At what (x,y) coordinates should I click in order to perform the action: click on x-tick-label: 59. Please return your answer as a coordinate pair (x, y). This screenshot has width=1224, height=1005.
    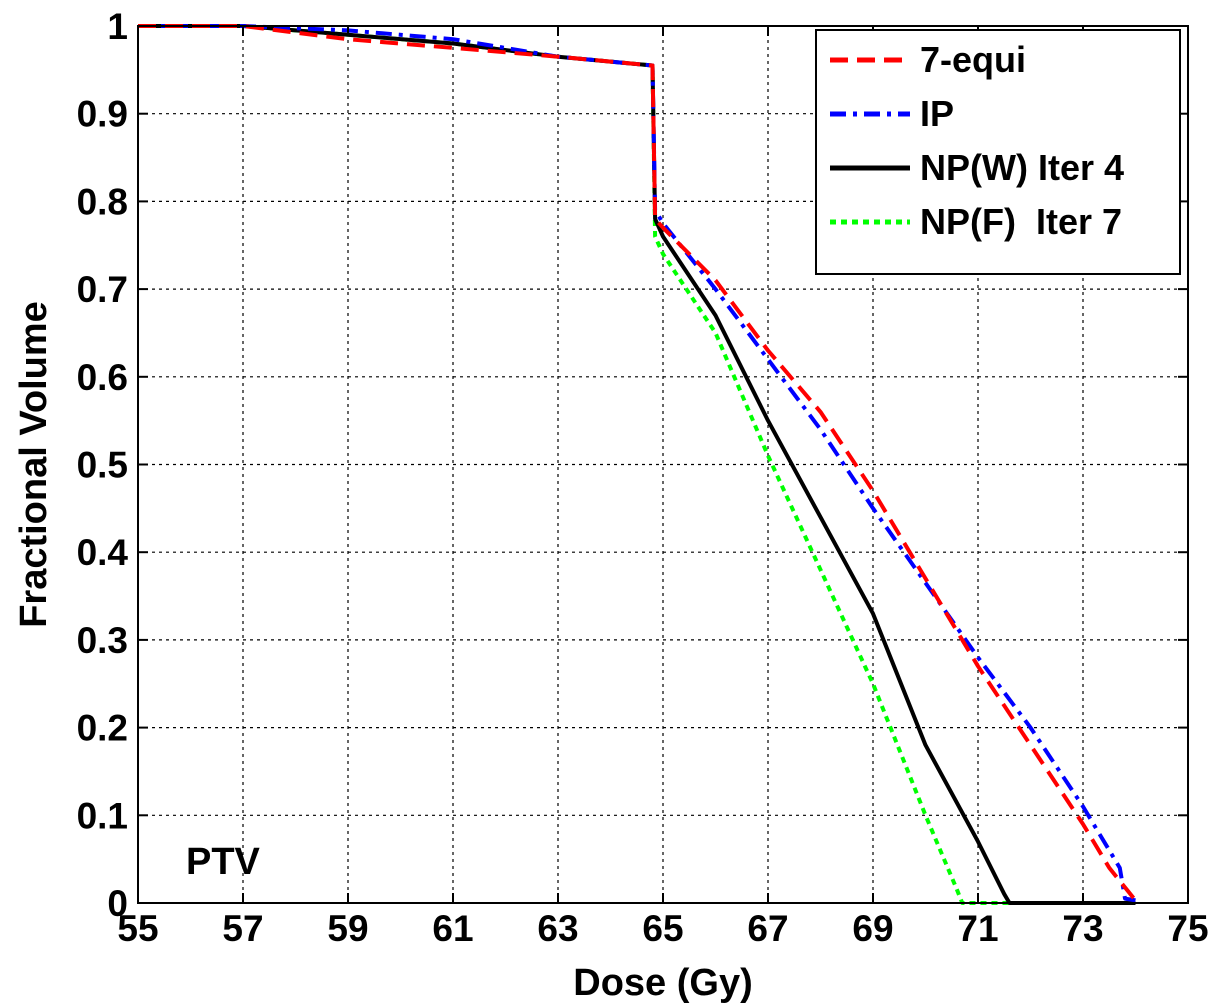
    Looking at the image, I should click on (347, 928).